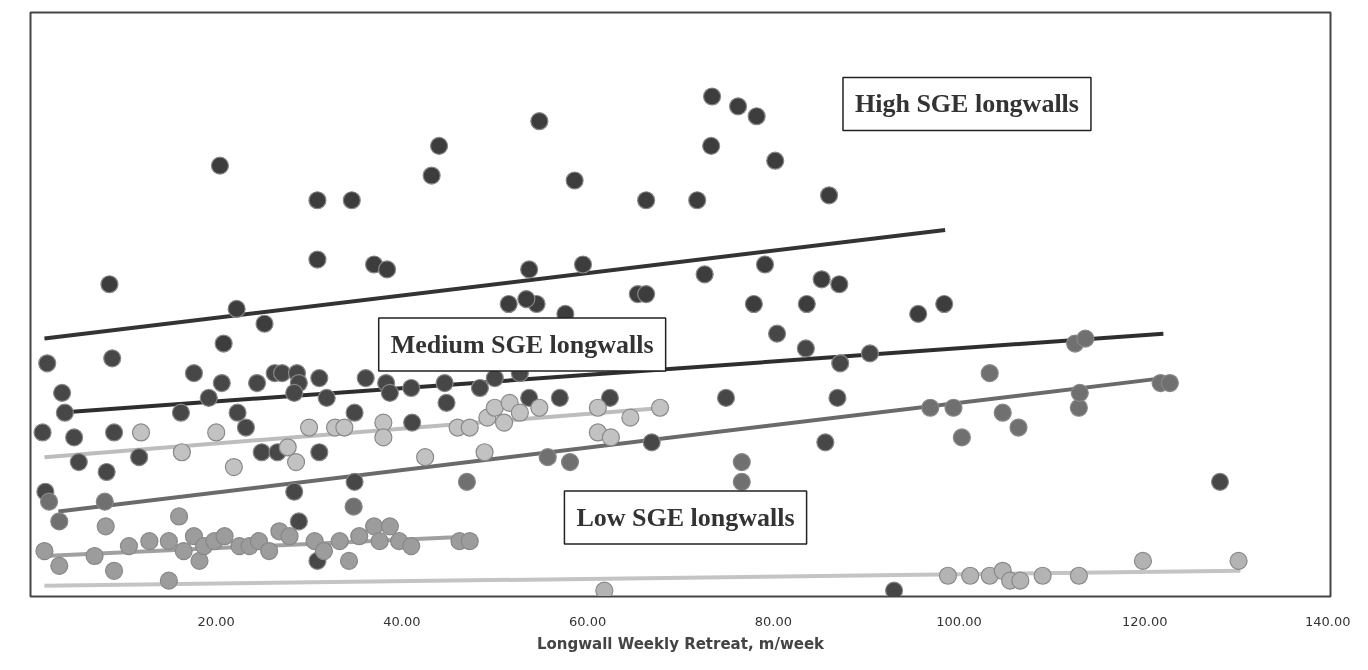  Describe the element at coordinates (522, 345) in the screenshot. I see `annotation: Medium SGE longwalls` at that location.